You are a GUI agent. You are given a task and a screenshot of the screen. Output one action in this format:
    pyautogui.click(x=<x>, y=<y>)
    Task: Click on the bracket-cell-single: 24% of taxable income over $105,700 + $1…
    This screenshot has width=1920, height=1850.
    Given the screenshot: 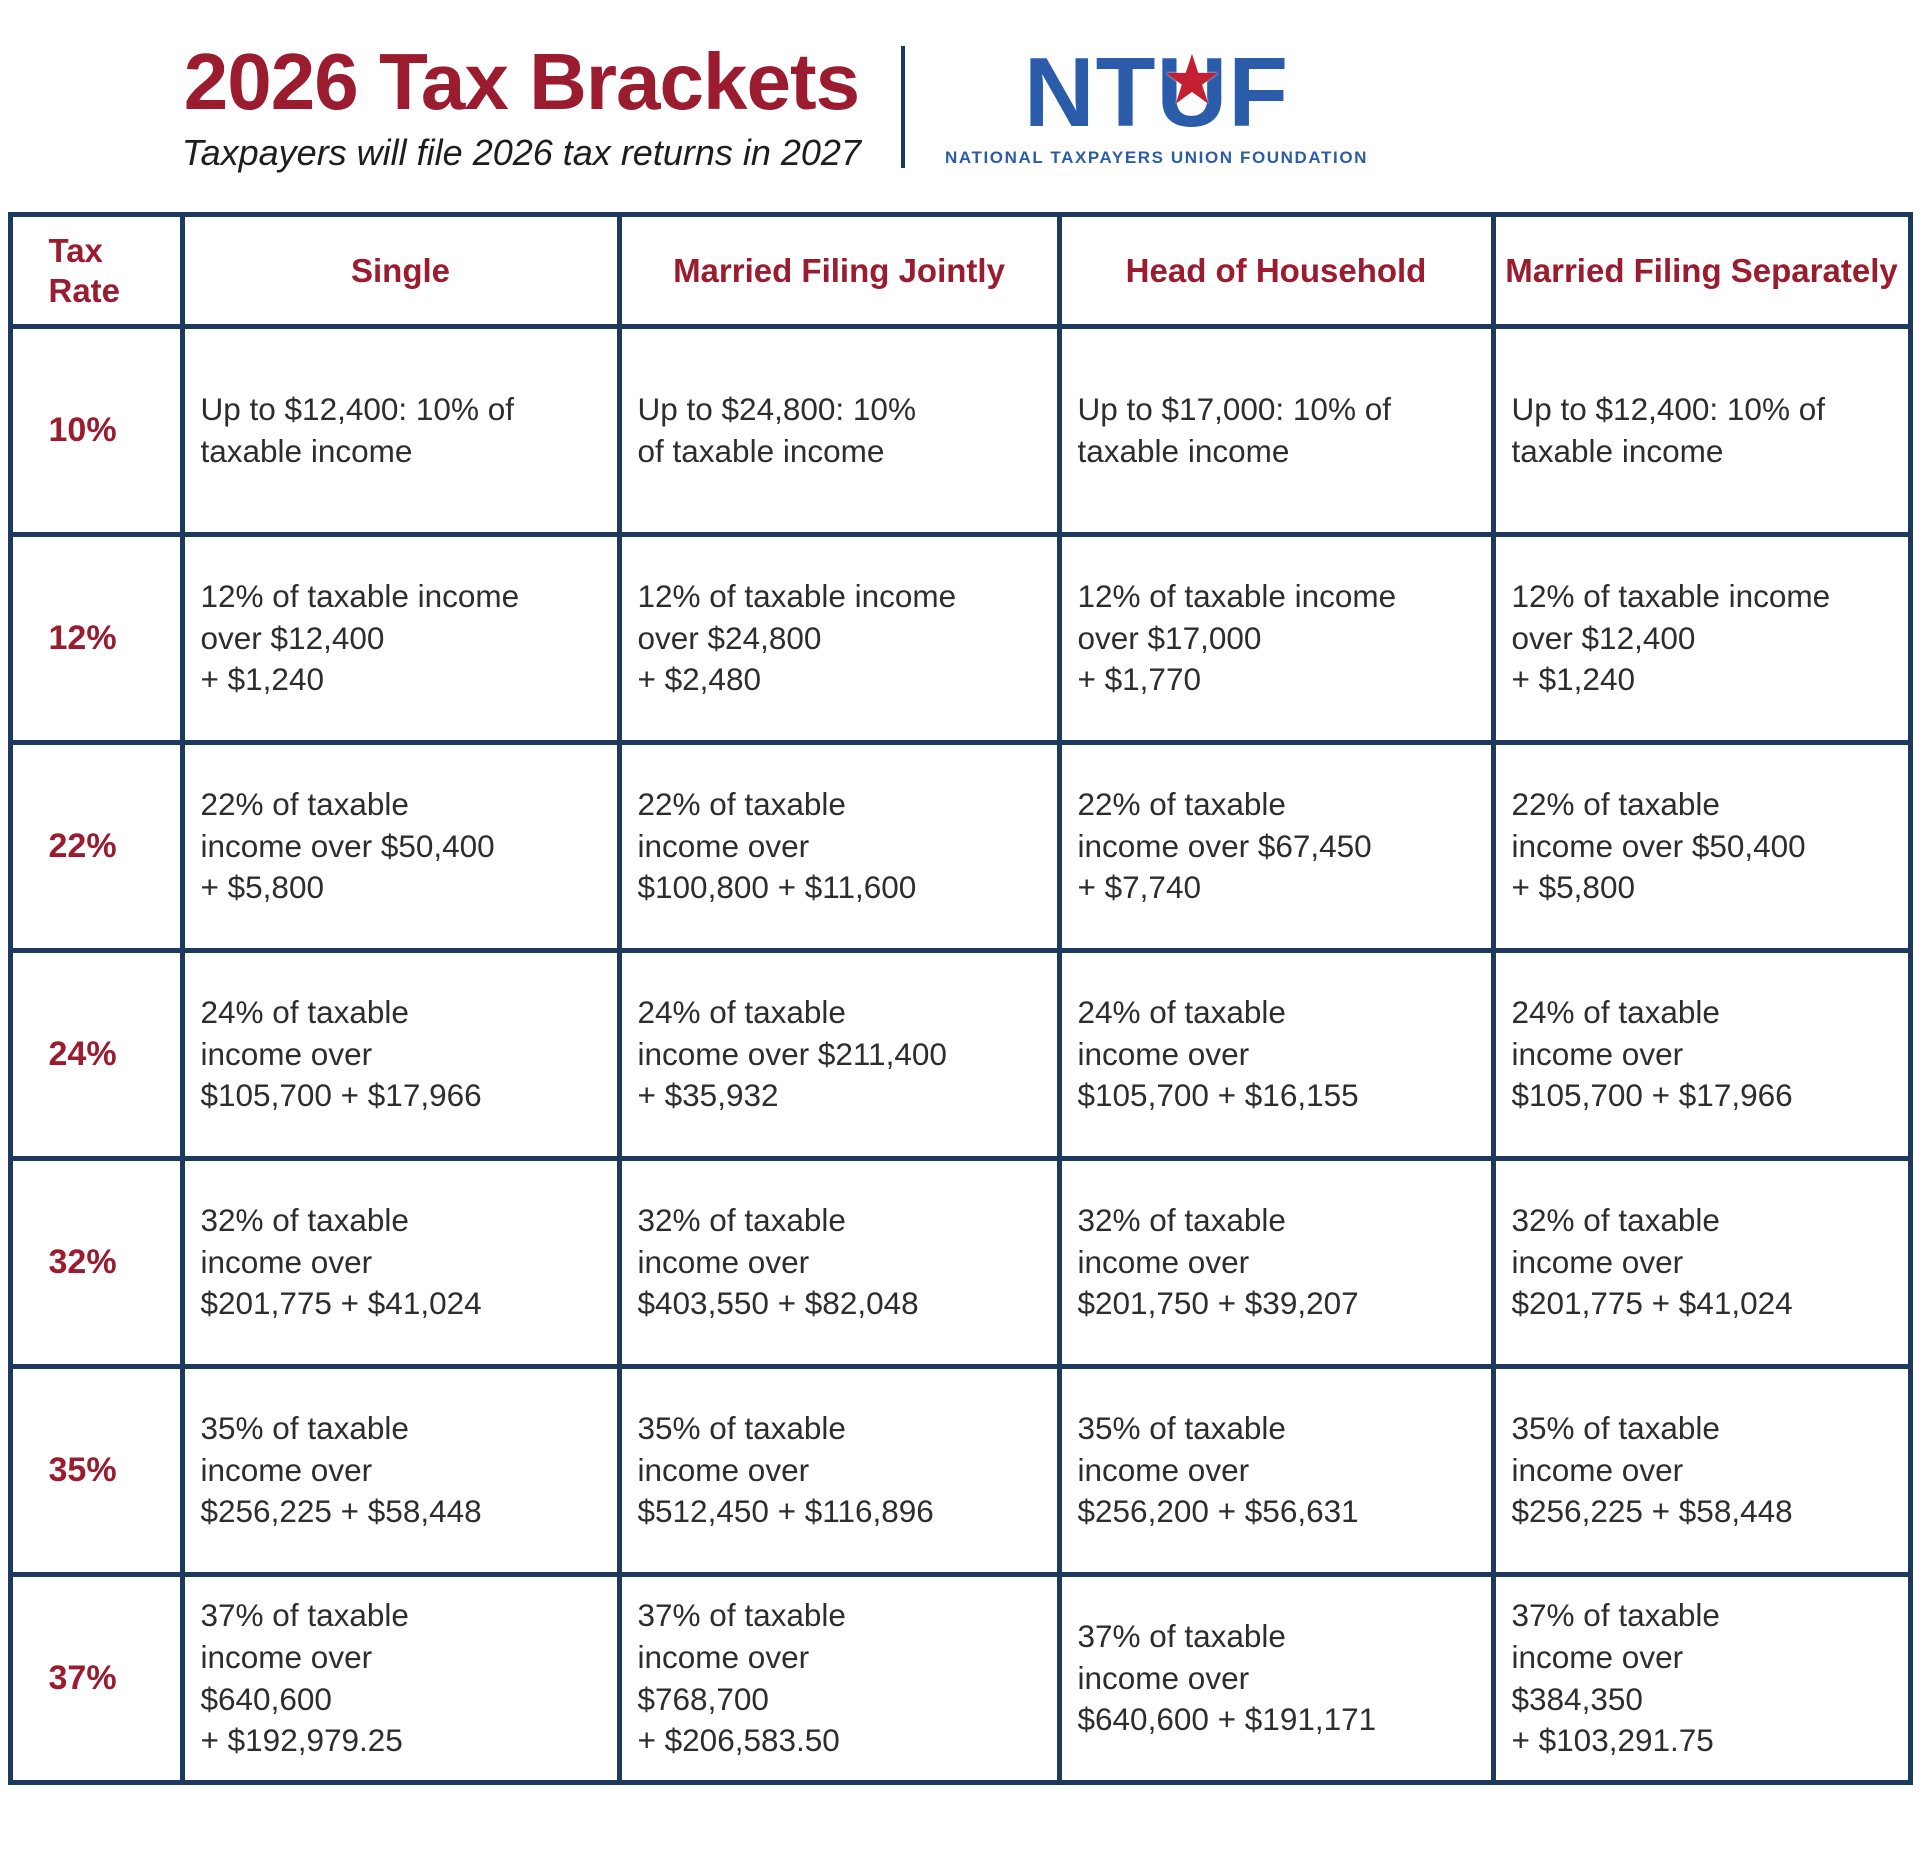 What is the action you would take?
    pyautogui.click(x=400, y=1054)
    